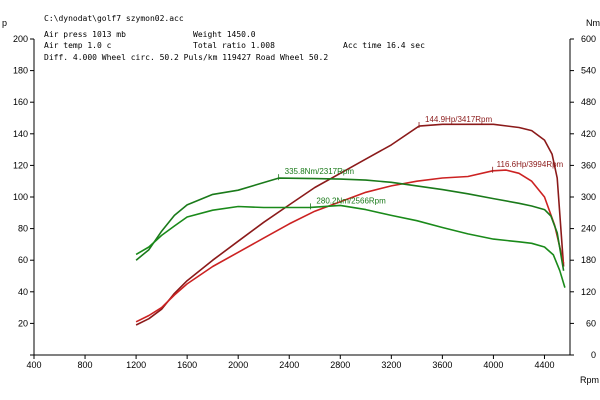  I want to click on air-temp: Air temp 1.0 c, so click(78, 45).